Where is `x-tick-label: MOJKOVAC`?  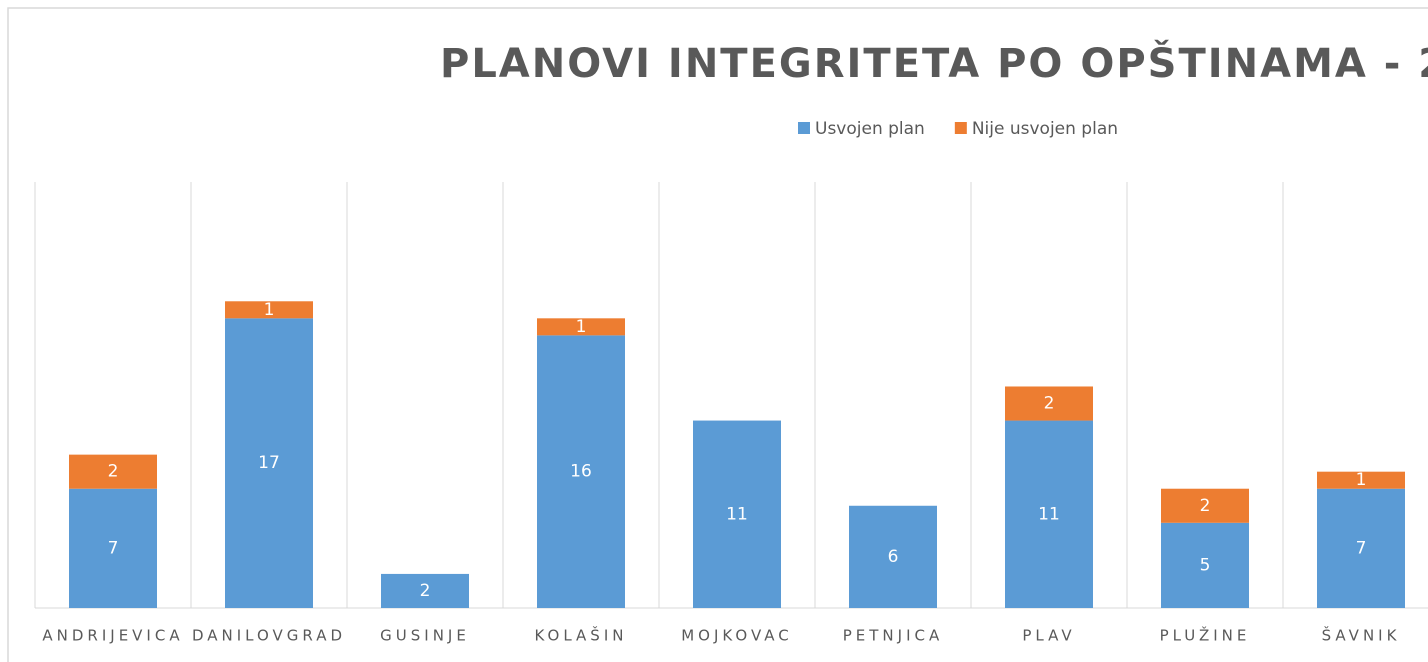 x-tick-label: MOJKOVAC is located at coordinates (737, 636).